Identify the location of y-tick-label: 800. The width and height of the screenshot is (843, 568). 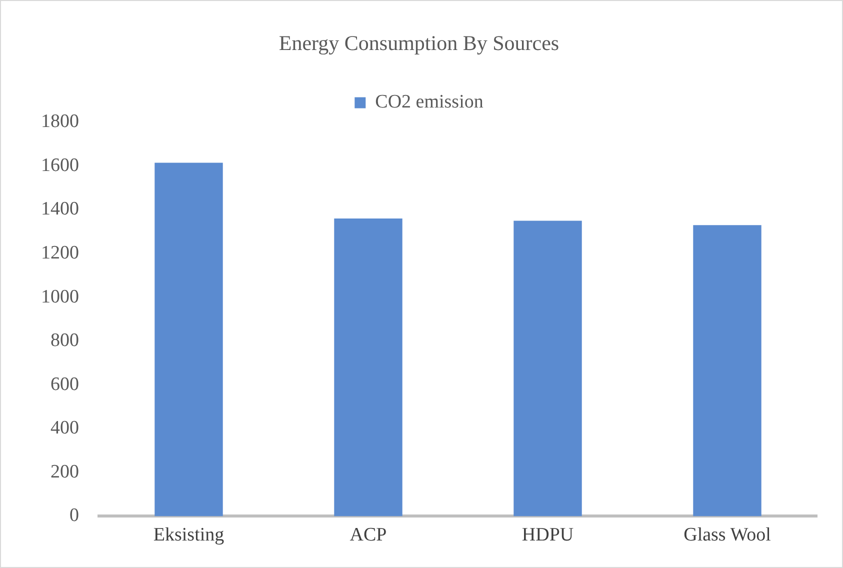
(64, 341).